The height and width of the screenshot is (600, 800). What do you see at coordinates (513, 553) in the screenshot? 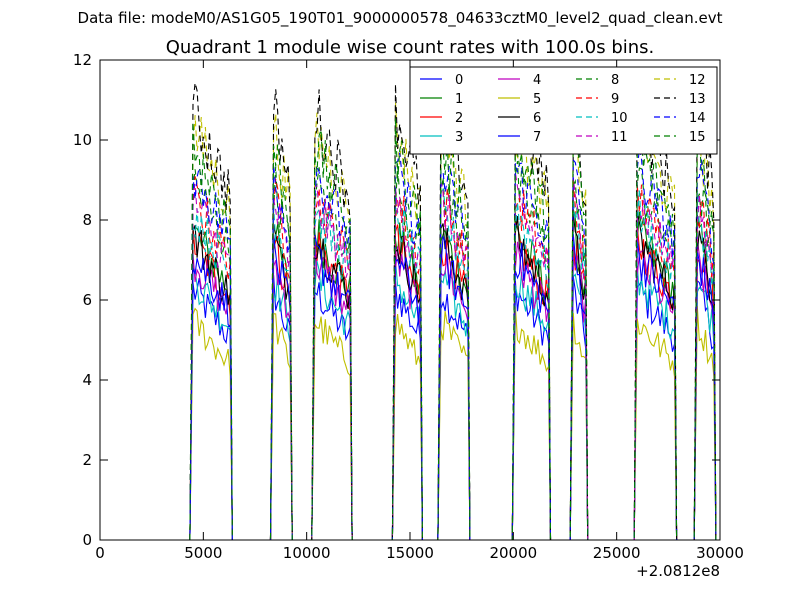
I see `x-tick-label: 20000` at bounding box center [513, 553].